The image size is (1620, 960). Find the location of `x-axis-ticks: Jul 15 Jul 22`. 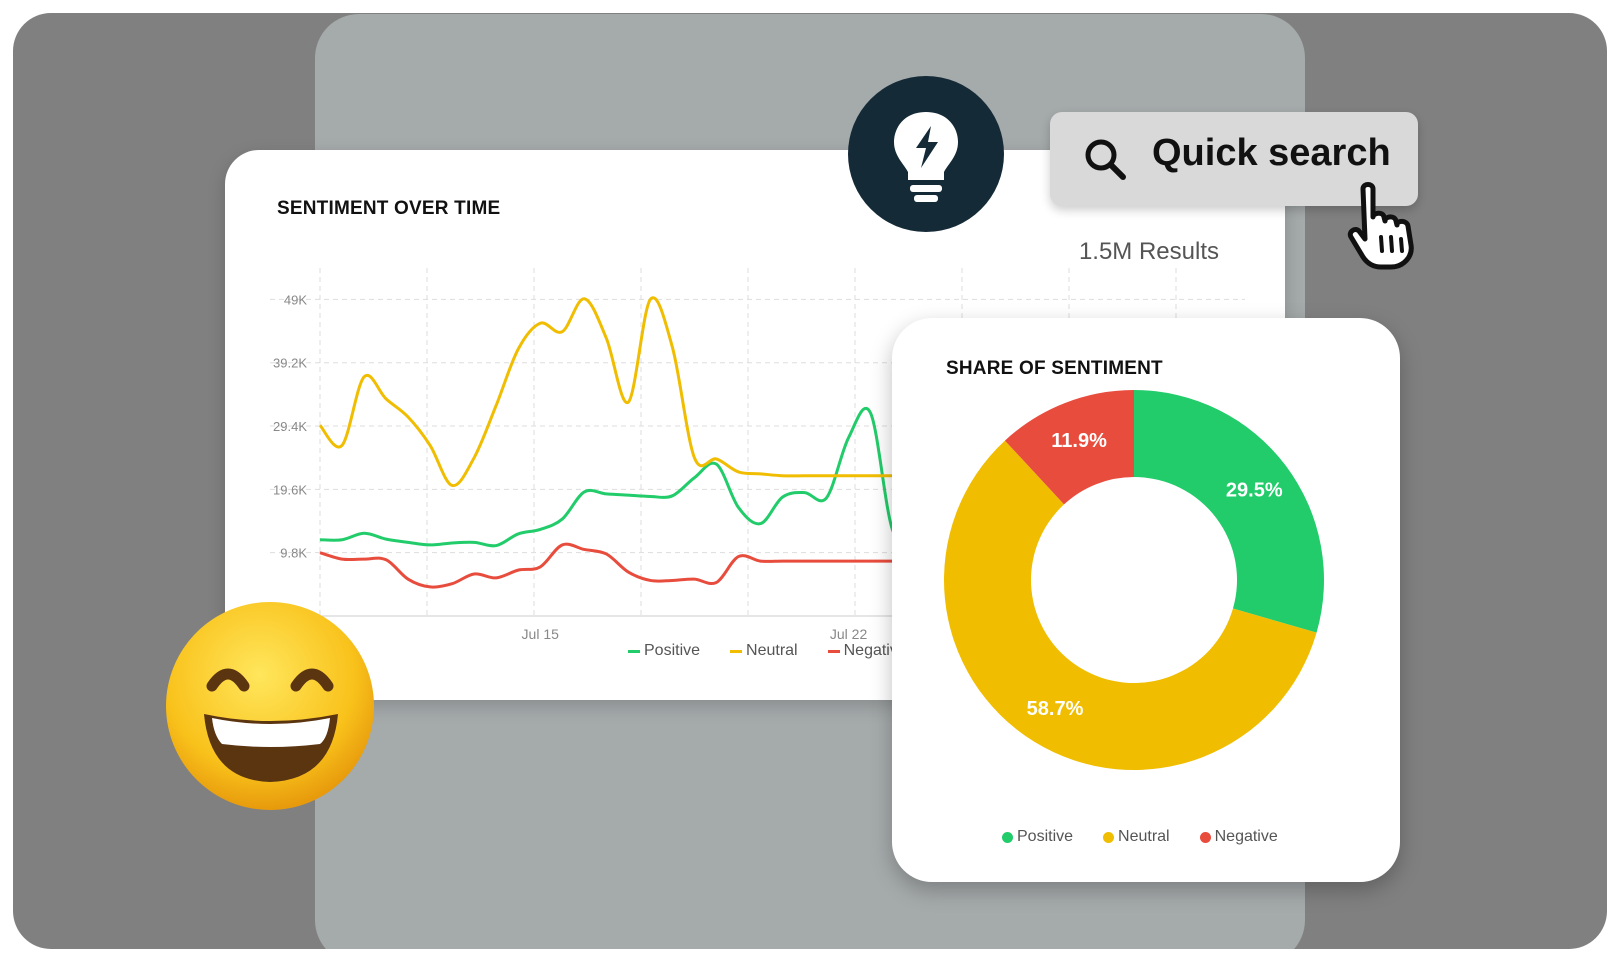

x-axis-ticks: Jul 15 Jul 22 is located at coordinates (695, 634).